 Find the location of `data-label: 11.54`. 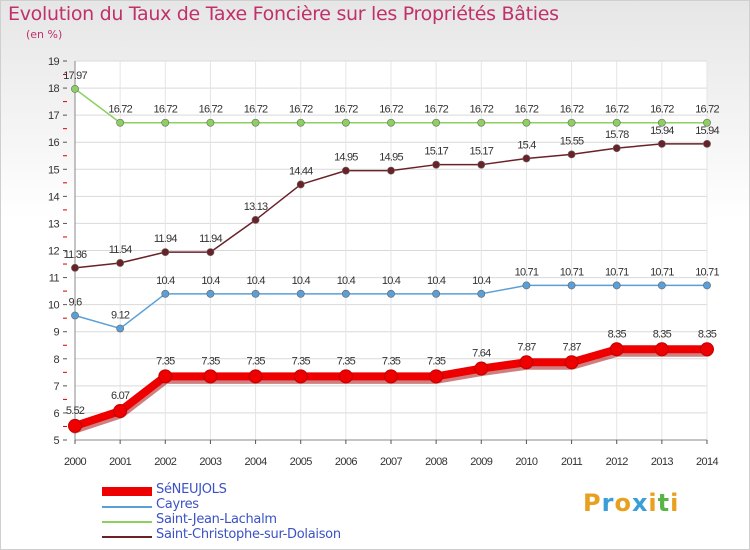

data-label: 11.54 is located at coordinates (120, 250).